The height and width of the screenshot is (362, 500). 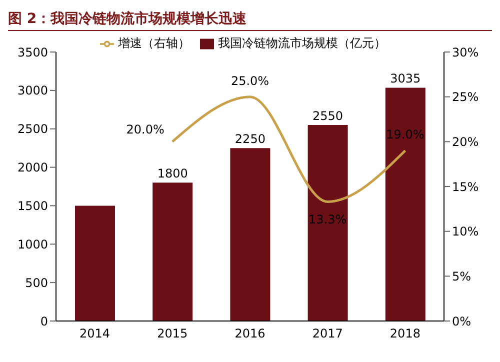 I want to click on x-tick-label: 2014, so click(x=95, y=333).